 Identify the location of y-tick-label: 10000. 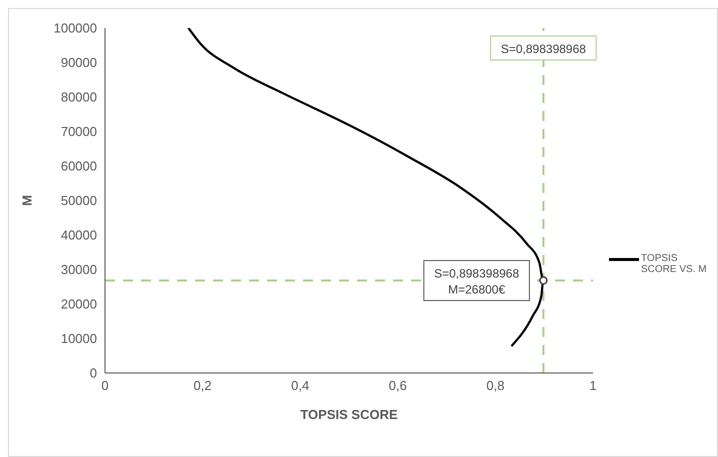
(78, 338).